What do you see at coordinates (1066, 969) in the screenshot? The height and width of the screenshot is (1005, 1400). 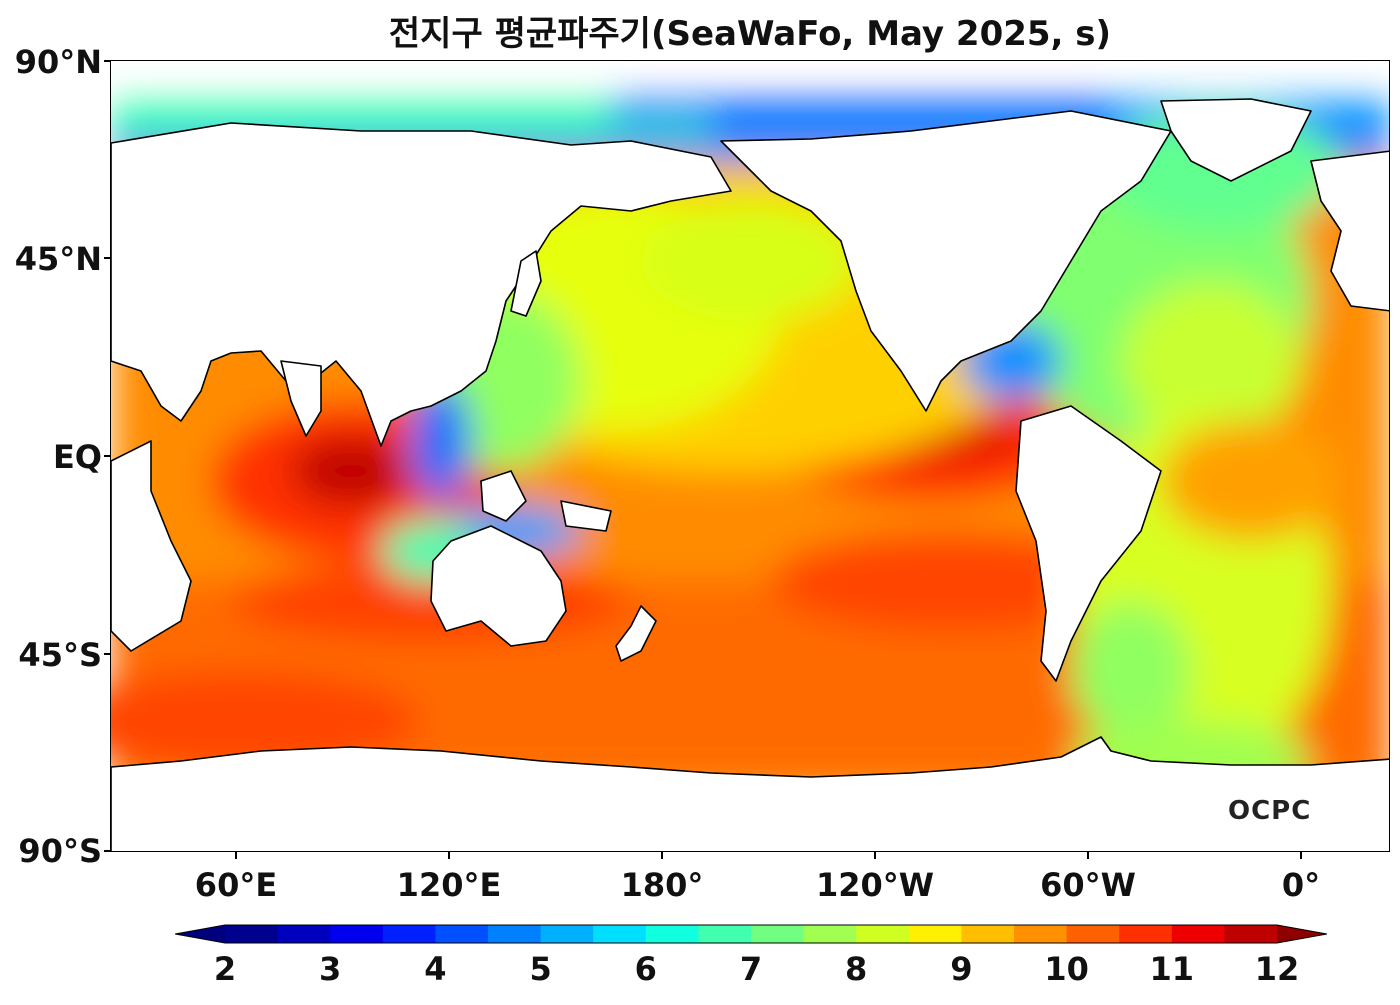 I see `colorbar-tick-label: 10` at bounding box center [1066, 969].